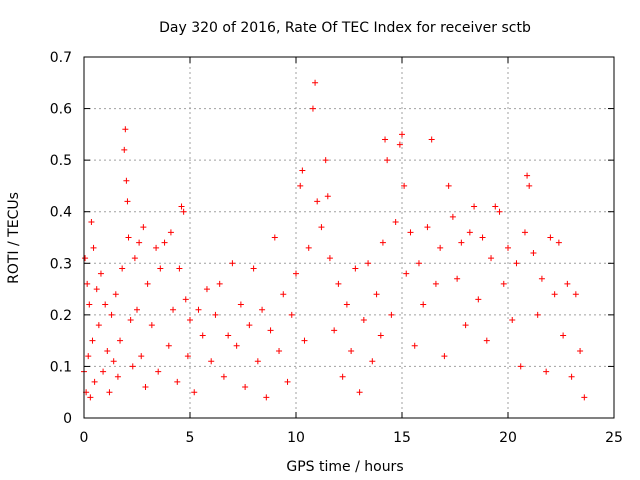 The image size is (640, 480). What do you see at coordinates (508, 438) in the screenshot?
I see `x-tick-label: 20` at bounding box center [508, 438].